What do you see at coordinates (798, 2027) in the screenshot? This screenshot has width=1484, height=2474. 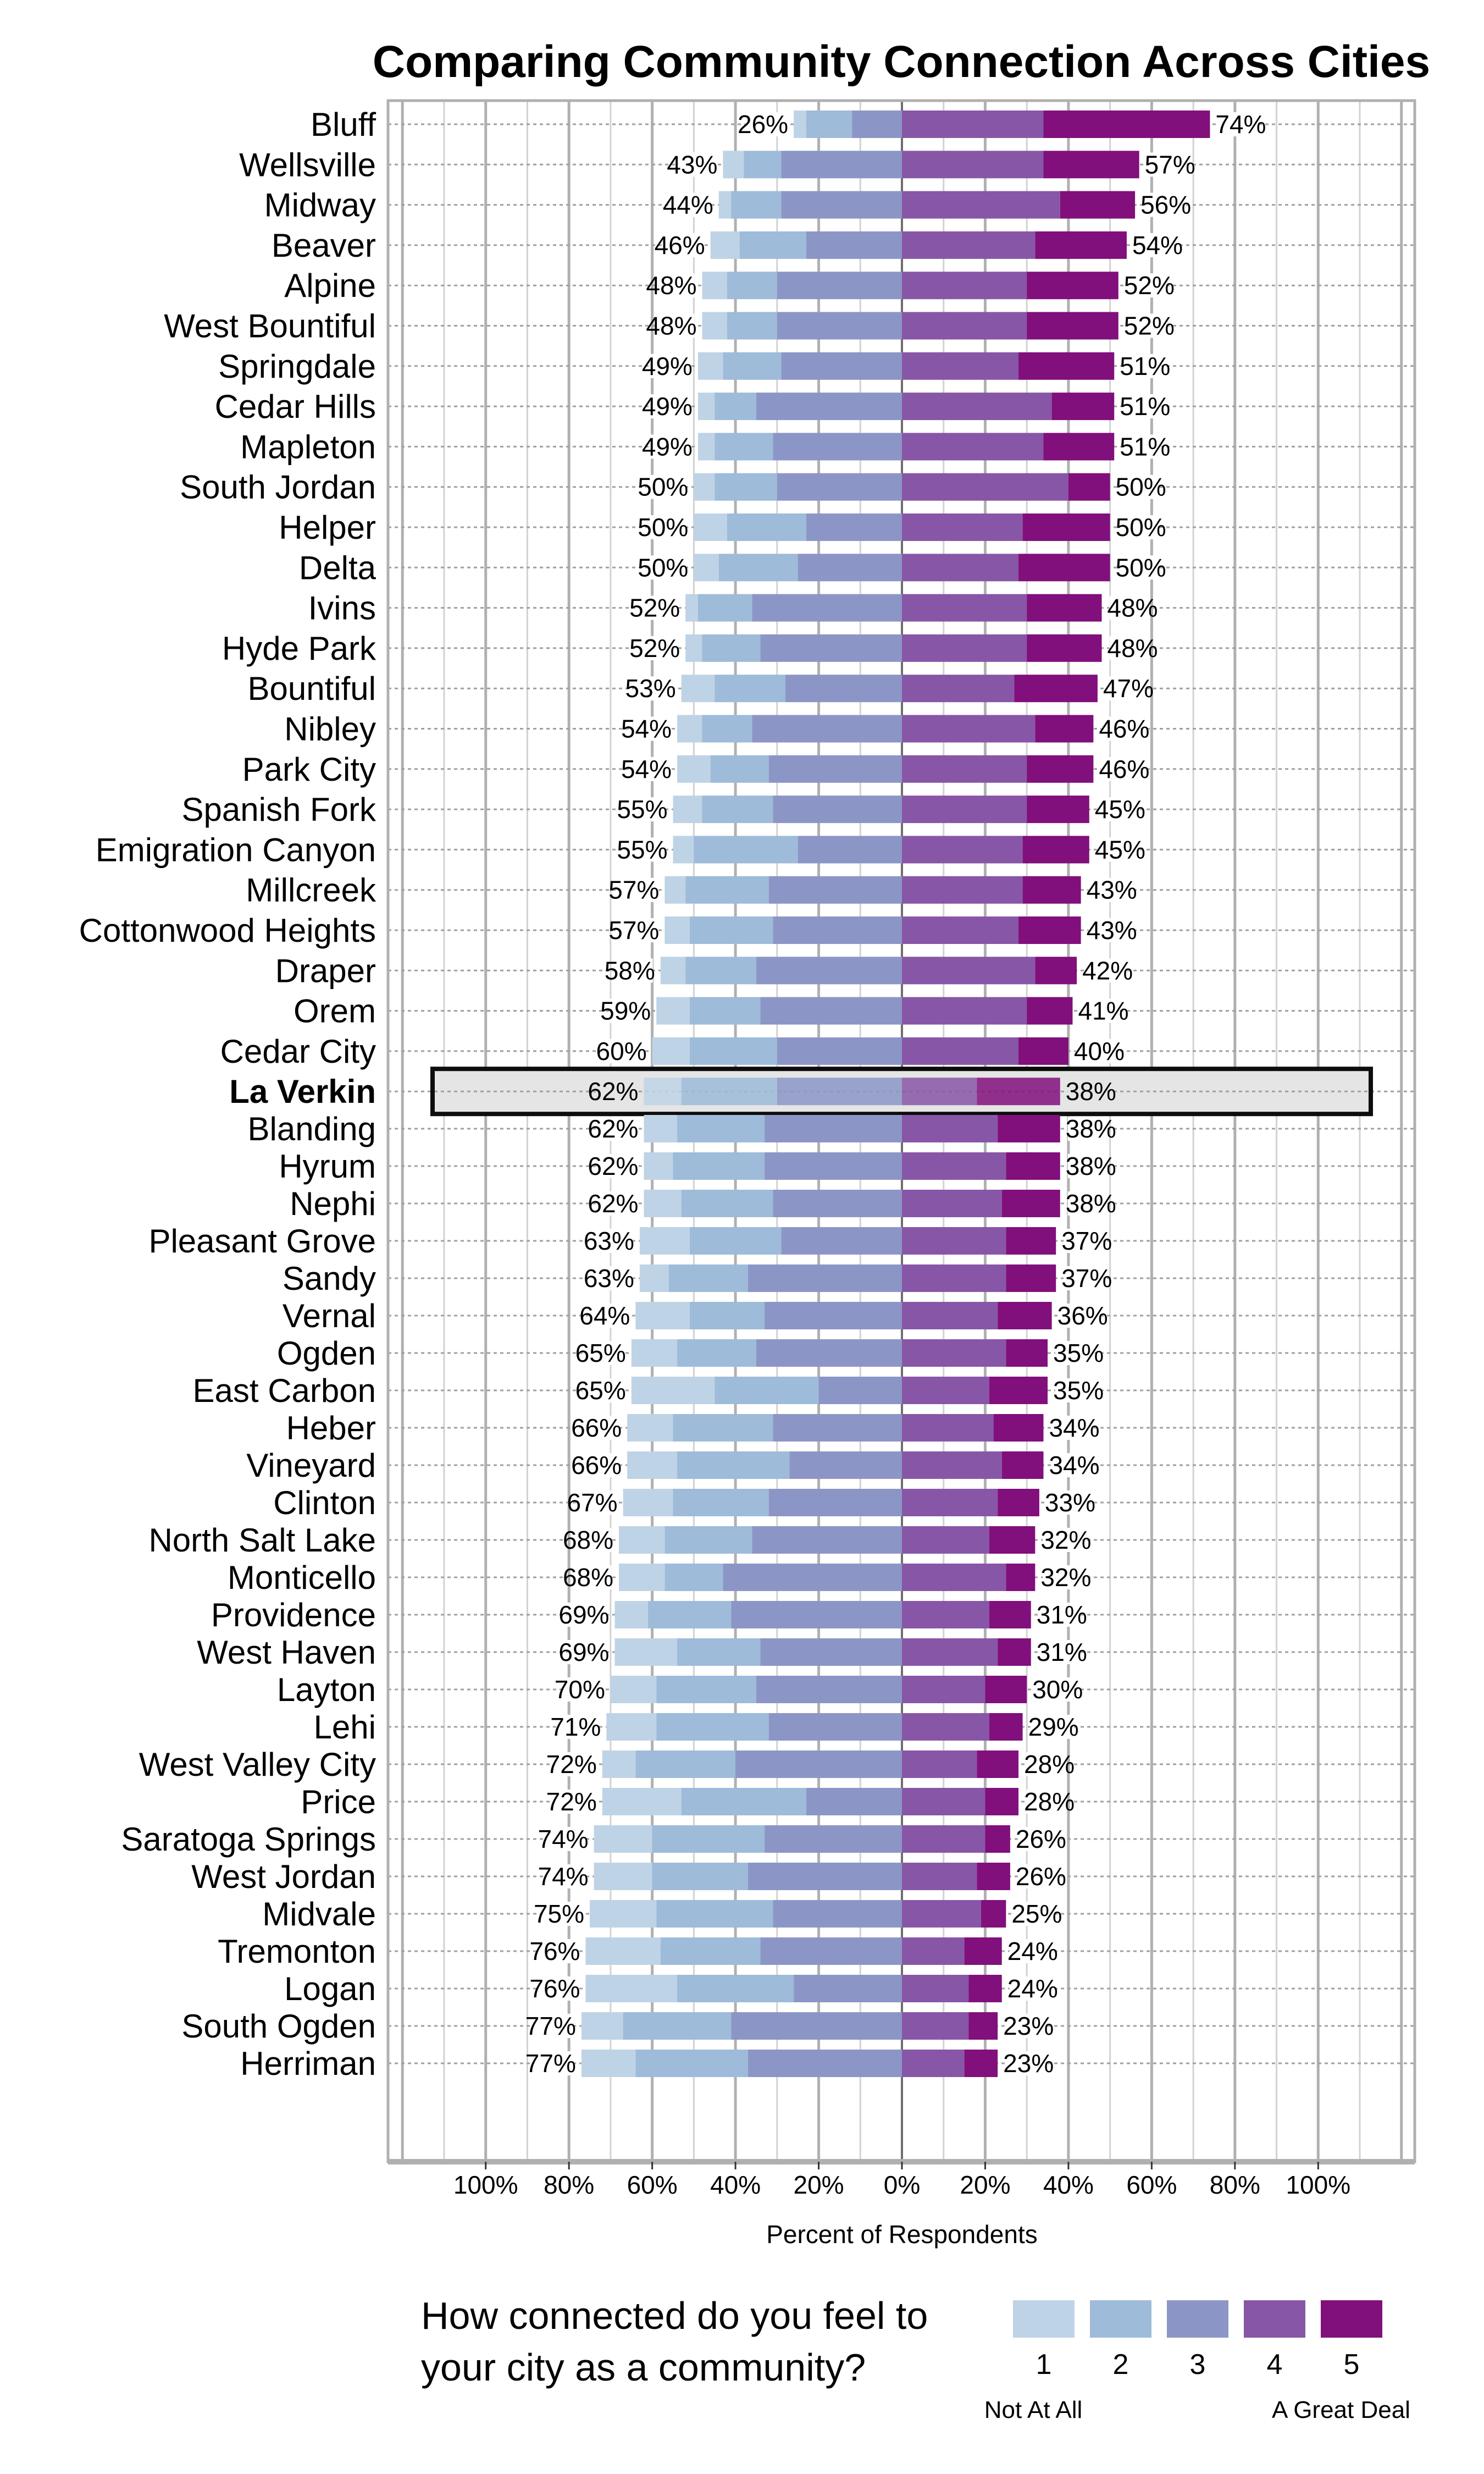 I see `bar-row: 77% 23% South Ogden` at bounding box center [798, 2027].